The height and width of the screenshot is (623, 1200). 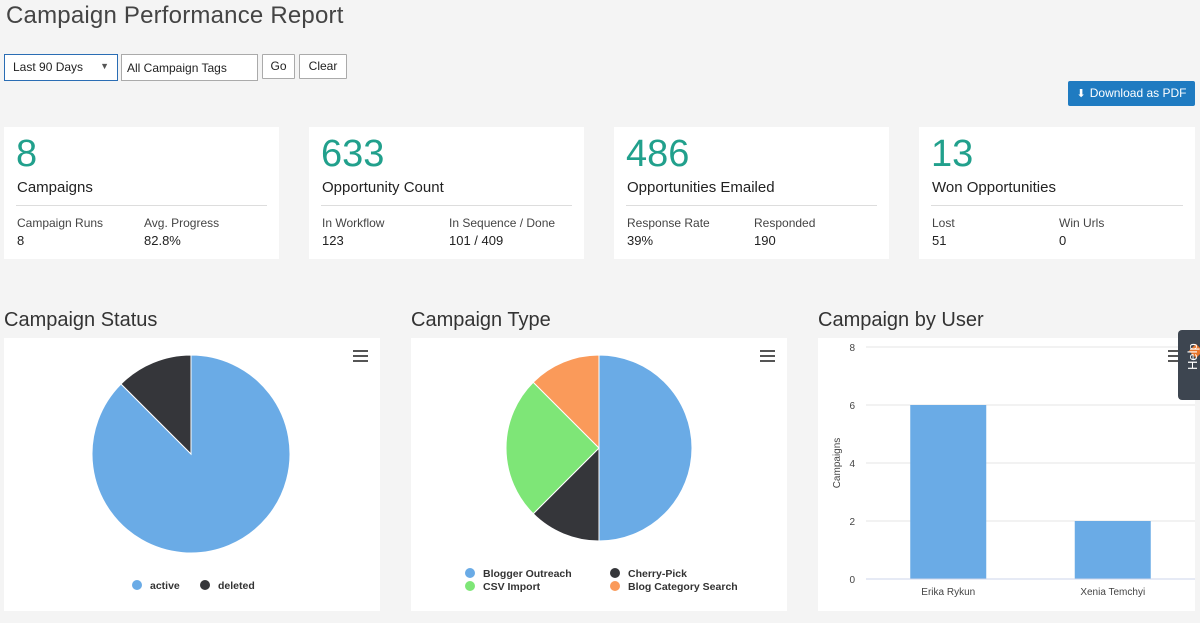 What do you see at coordinates (683, 587) in the screenshot?
I see `legend-item: Blog Category Search` at bounding box center [683, 587].